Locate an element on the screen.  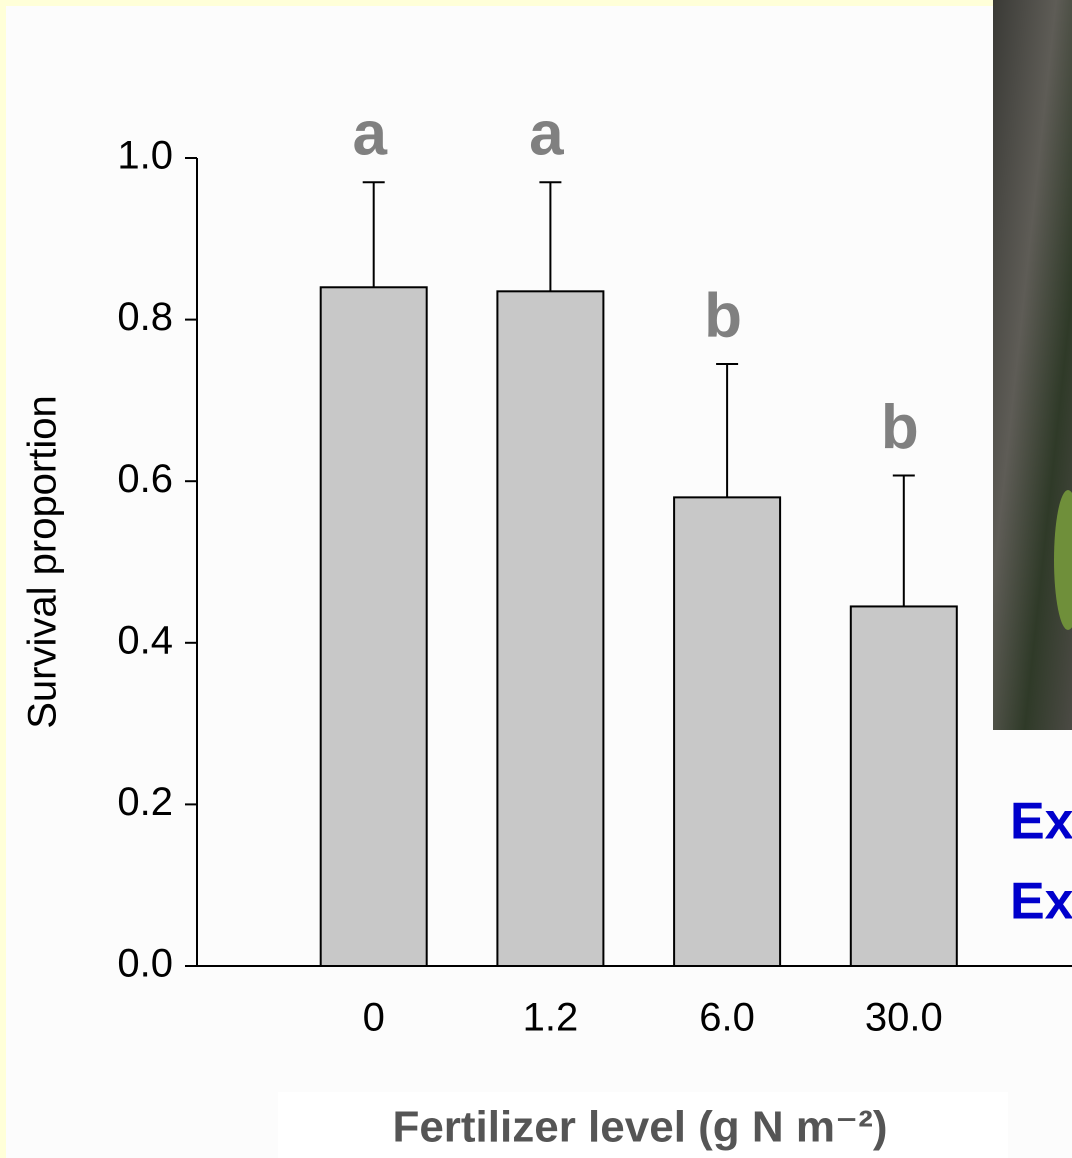
x-tick-label: 6.0 is located at coordinates (727, 1018).